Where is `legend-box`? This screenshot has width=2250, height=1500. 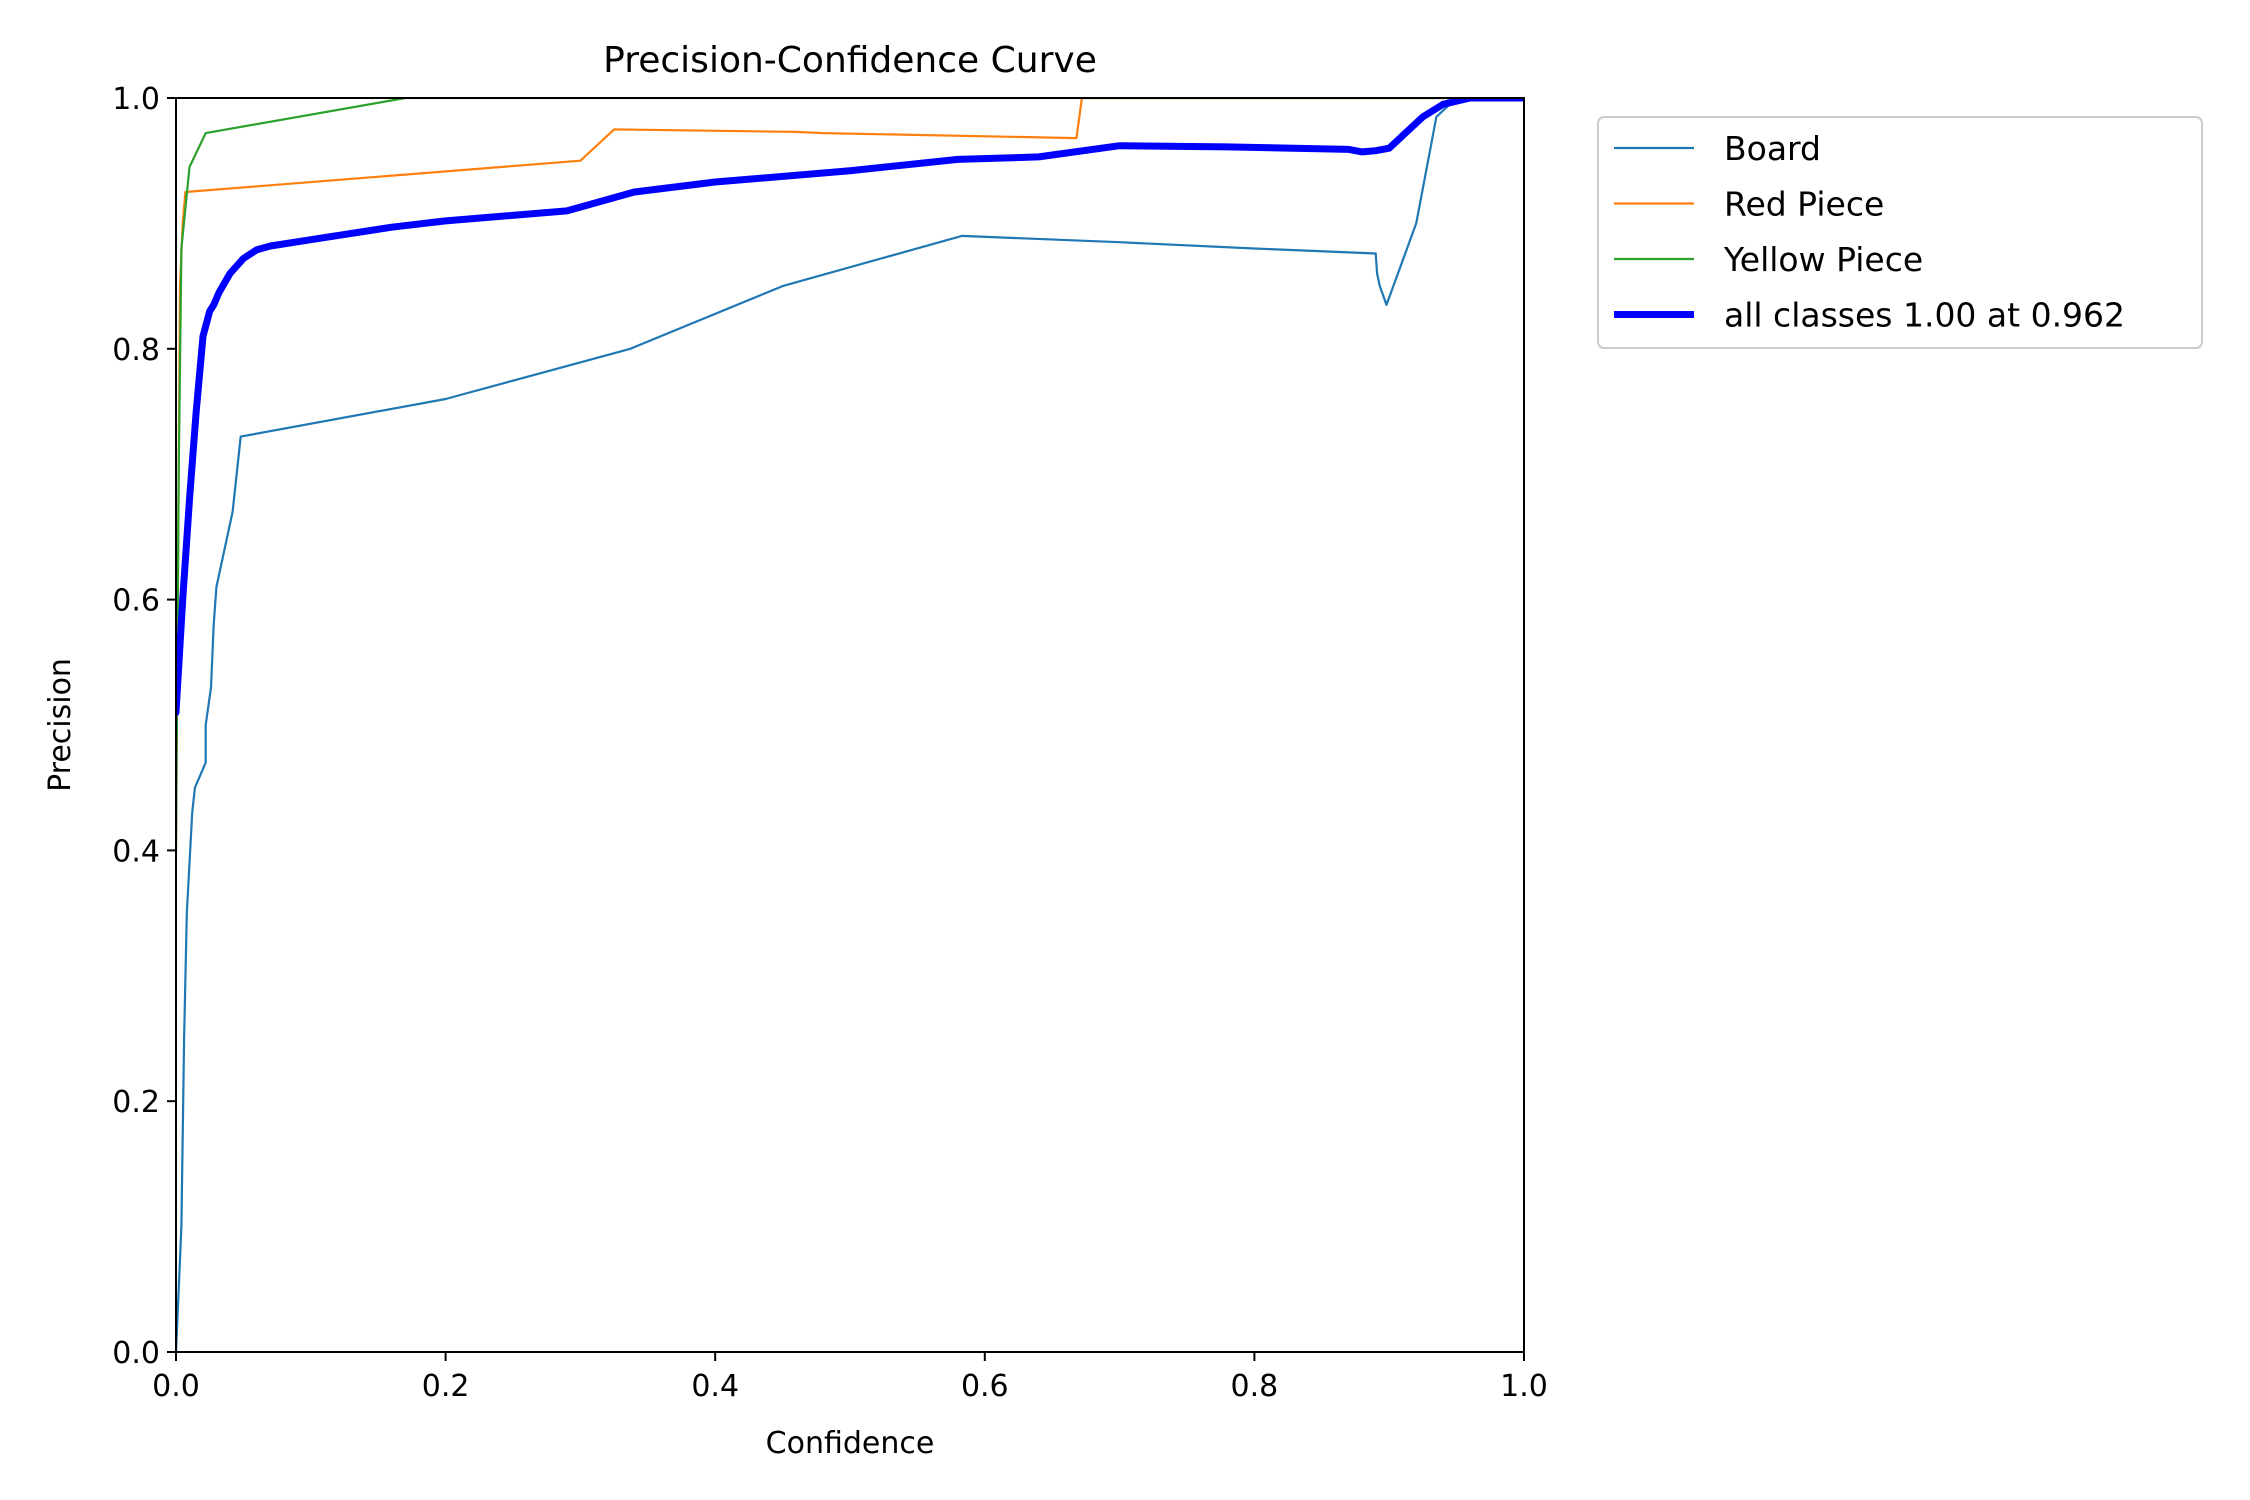 legend-box is located at coordinates (1900, 232).